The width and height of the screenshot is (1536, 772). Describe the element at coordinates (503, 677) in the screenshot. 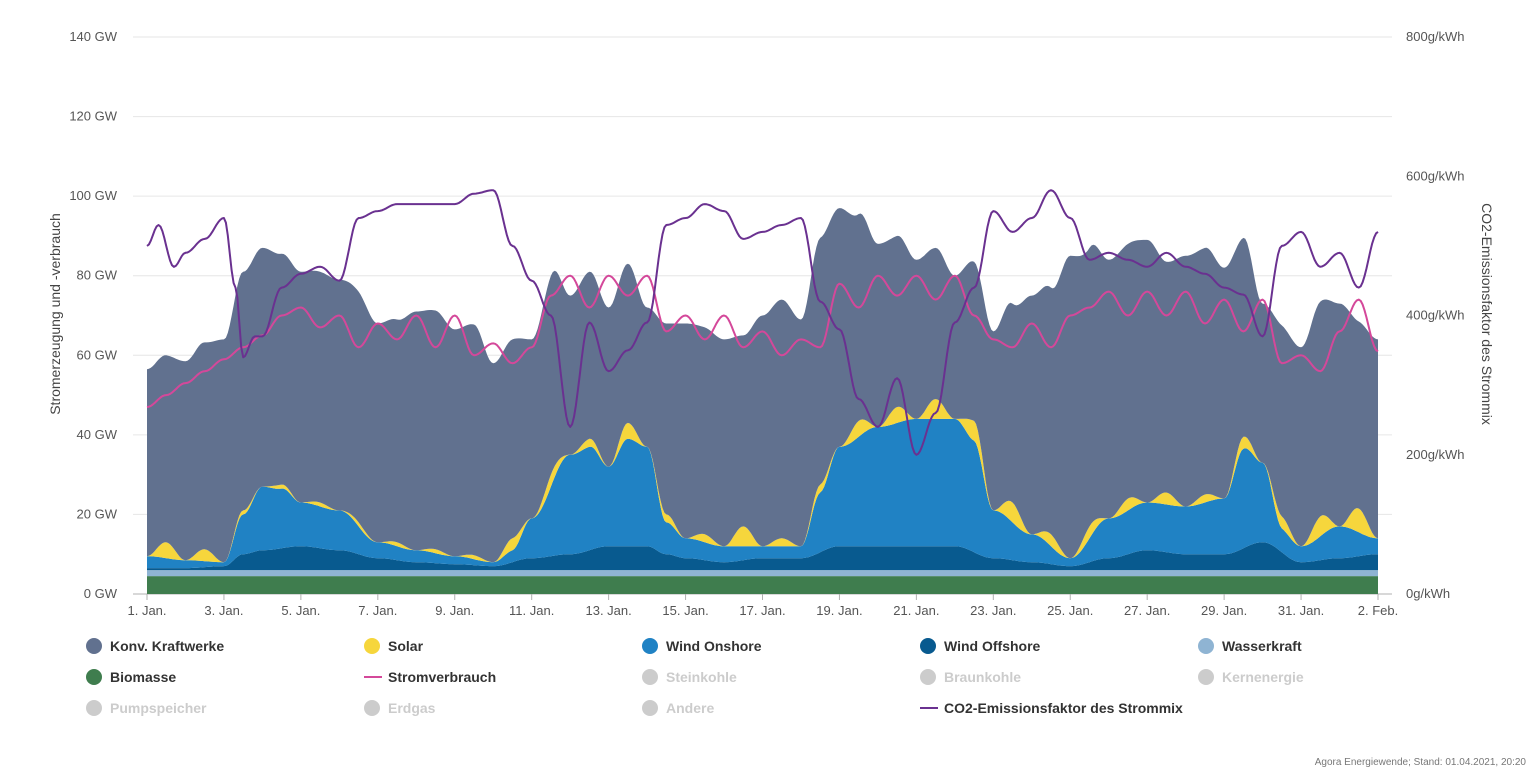

I see `legend-item-stromverbrauch: Stromverbrauch` at that location.